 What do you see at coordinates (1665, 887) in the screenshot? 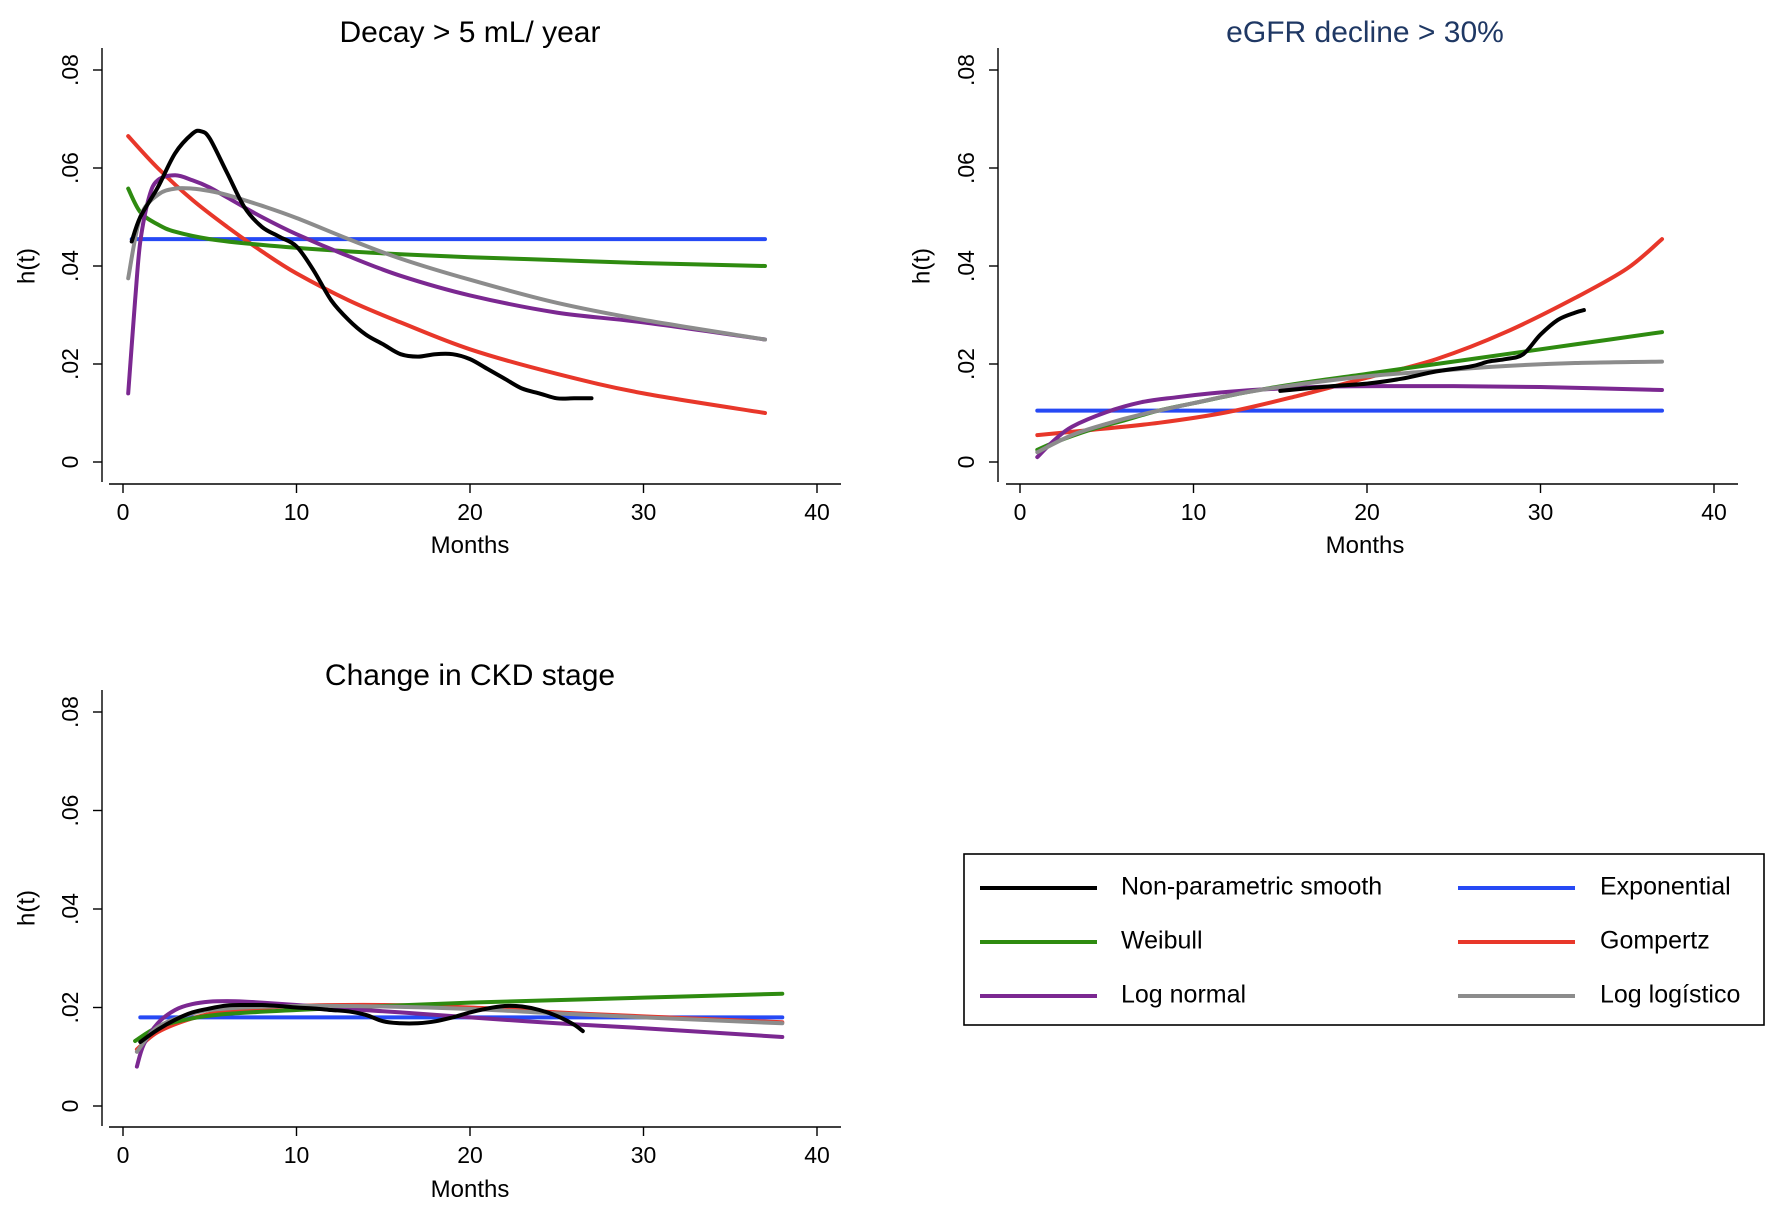
I see `legend-label: Exponential` at bounding box center [1665, 887].